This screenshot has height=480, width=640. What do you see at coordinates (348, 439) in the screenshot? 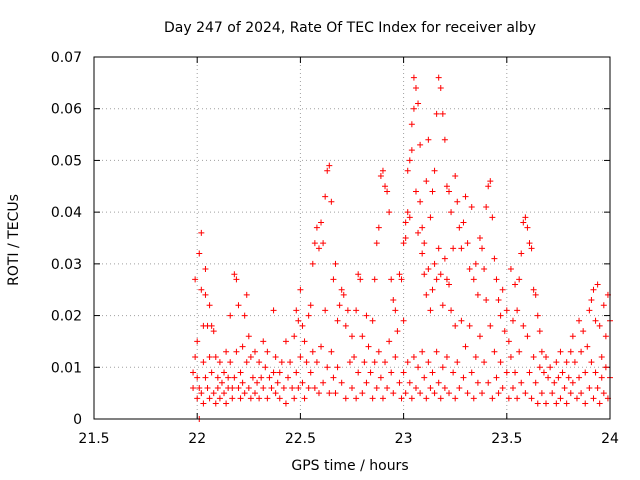
I see `x-tick-labels: 21.5 22 22.5 23 23.5 24` at bounding box center [348, 439].